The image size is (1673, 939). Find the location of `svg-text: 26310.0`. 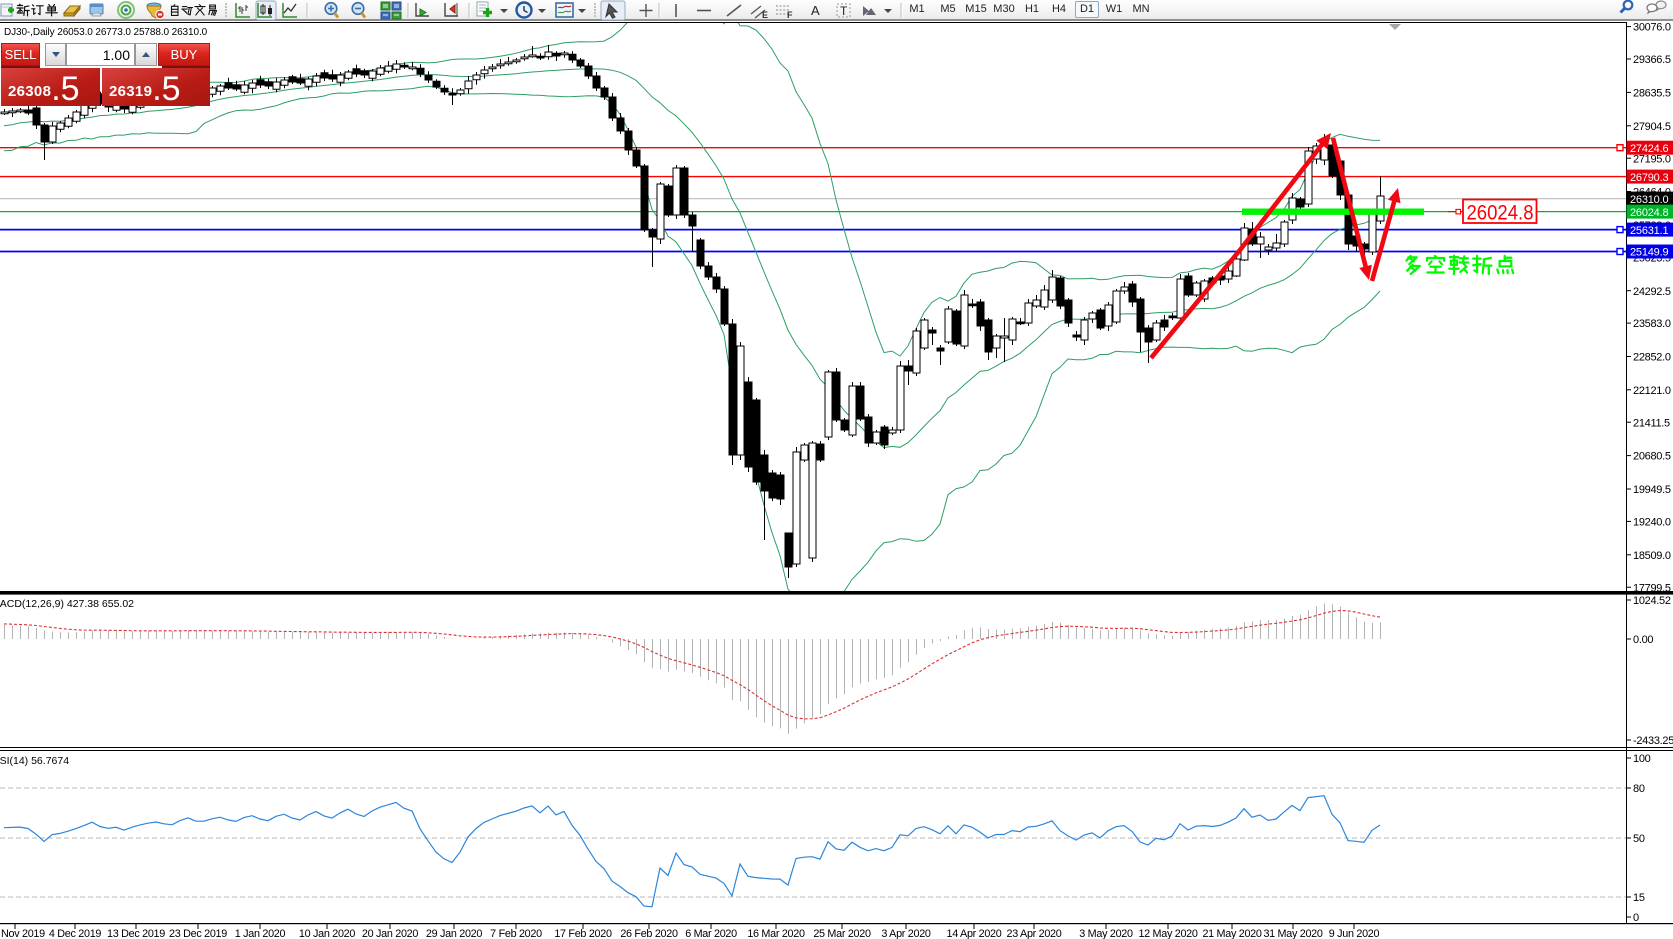

svg-text: 26310.0 is located at coordinates (1649, 200).